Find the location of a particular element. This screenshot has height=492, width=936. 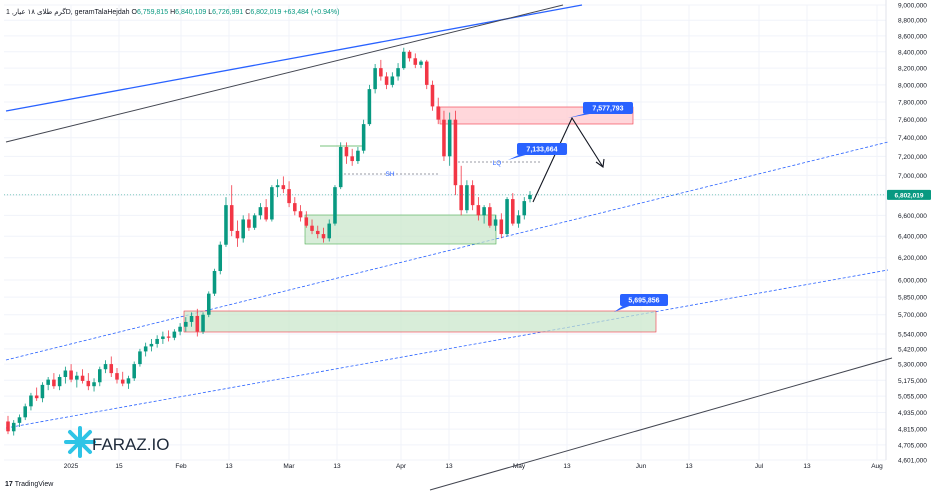

y-tick-label: 6,600,000 is located at coordinates (912, 216).